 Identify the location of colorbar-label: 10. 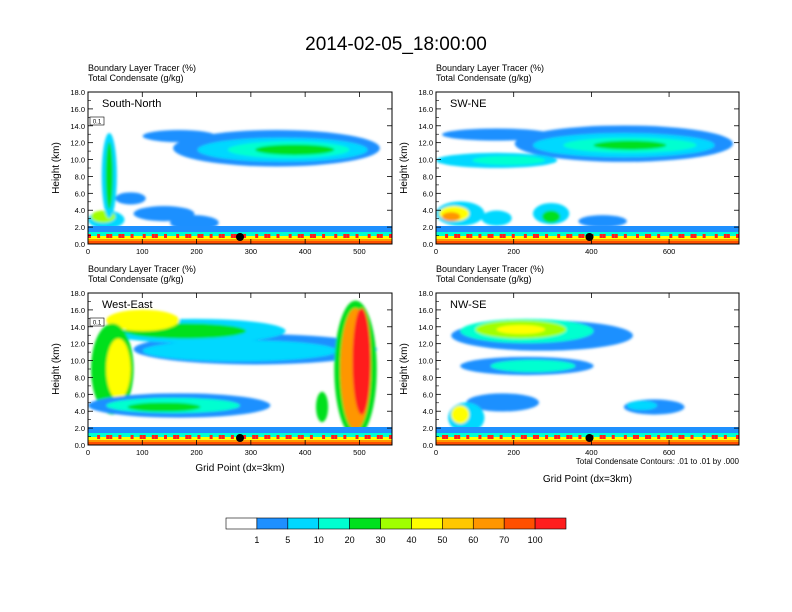
(319, 540).